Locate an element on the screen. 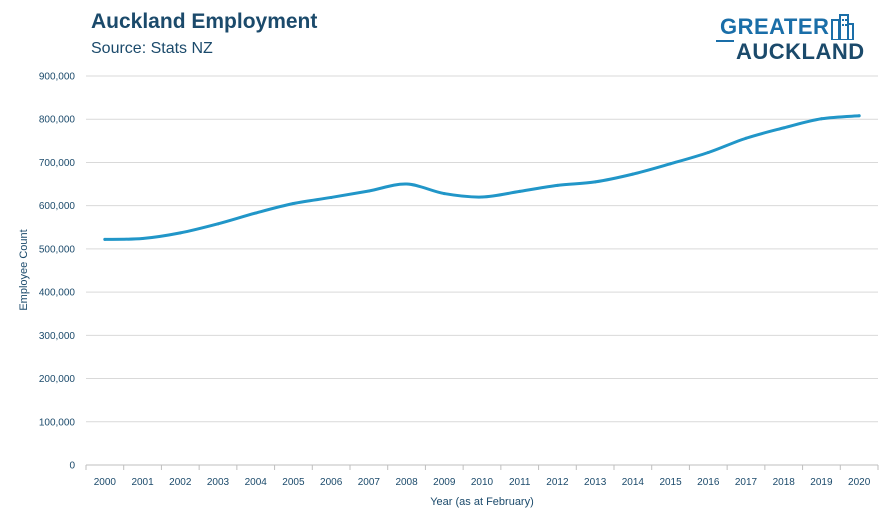 The width and height of the screenshot is (893, 516). x-tick-label: 2009 is located at coordinates (444, 482).